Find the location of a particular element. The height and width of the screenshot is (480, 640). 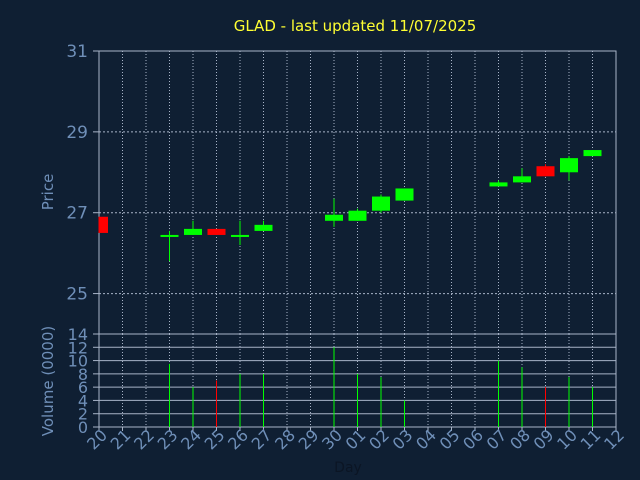

volume-tick-label: 14 is located at coordinates (78, 334).